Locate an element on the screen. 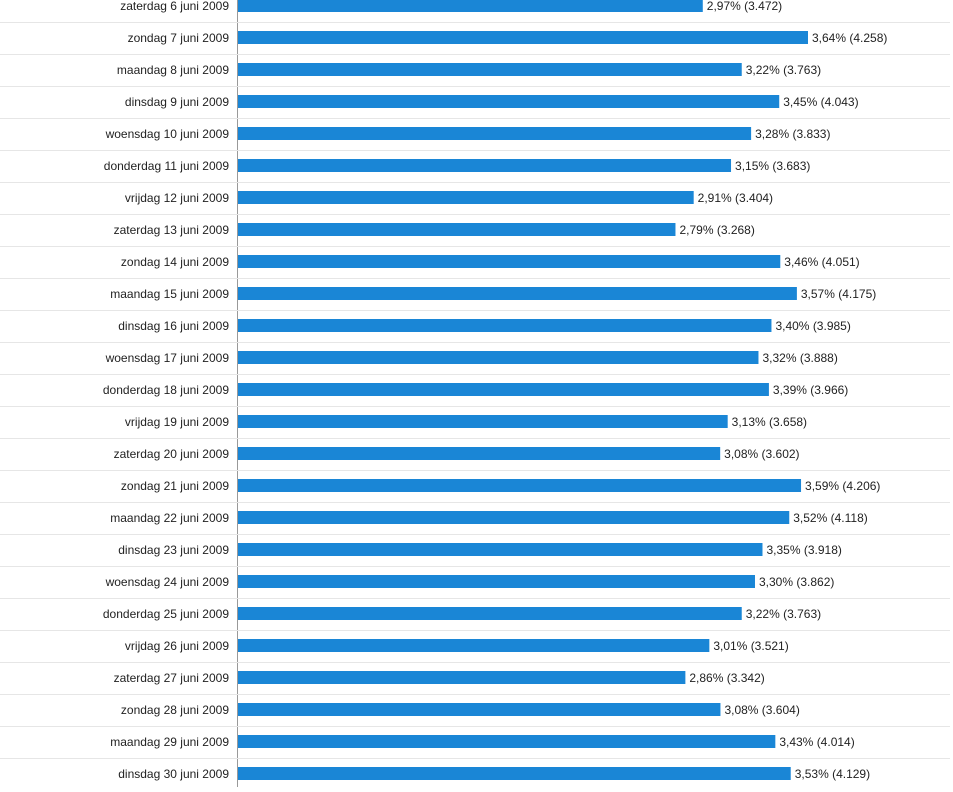 This screenshot has width=953, height=792. value-label: 3,53% (4.129) is located at coordinates (832, 774).